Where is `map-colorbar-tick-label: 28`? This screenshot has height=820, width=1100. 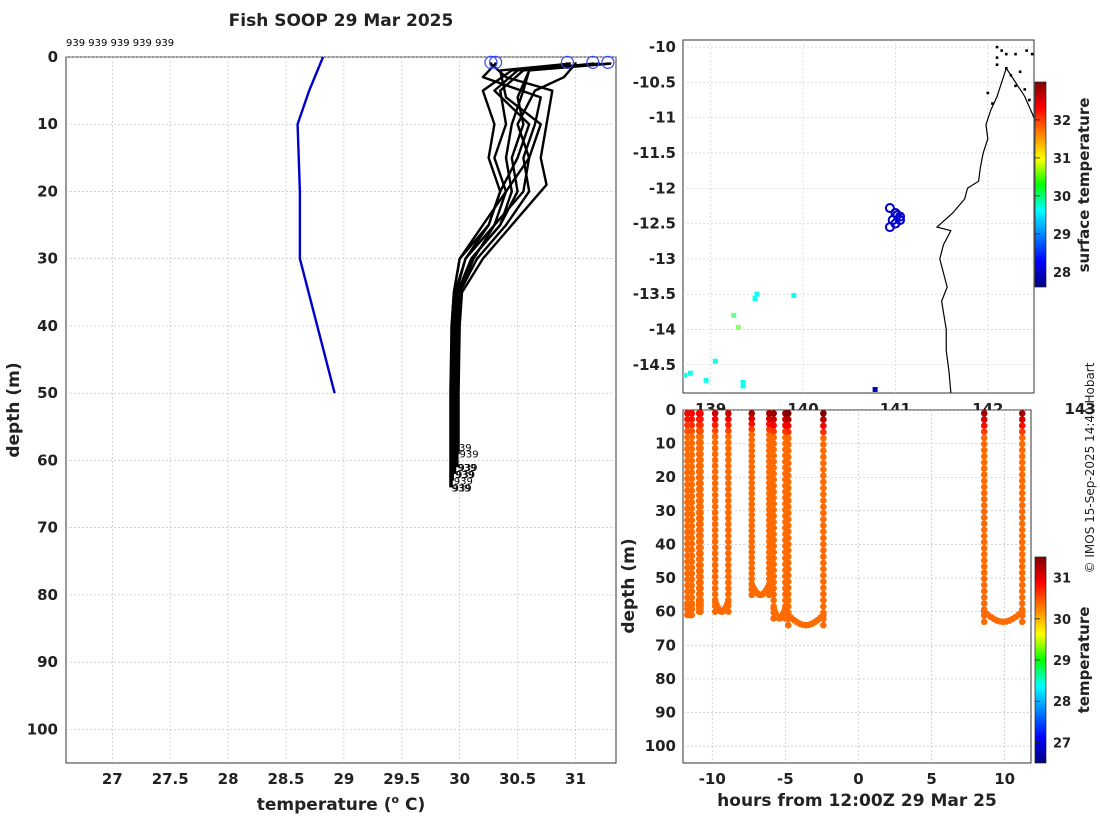
map-colorbar-tick-label: 28 is located at coordinates (1062, 273).